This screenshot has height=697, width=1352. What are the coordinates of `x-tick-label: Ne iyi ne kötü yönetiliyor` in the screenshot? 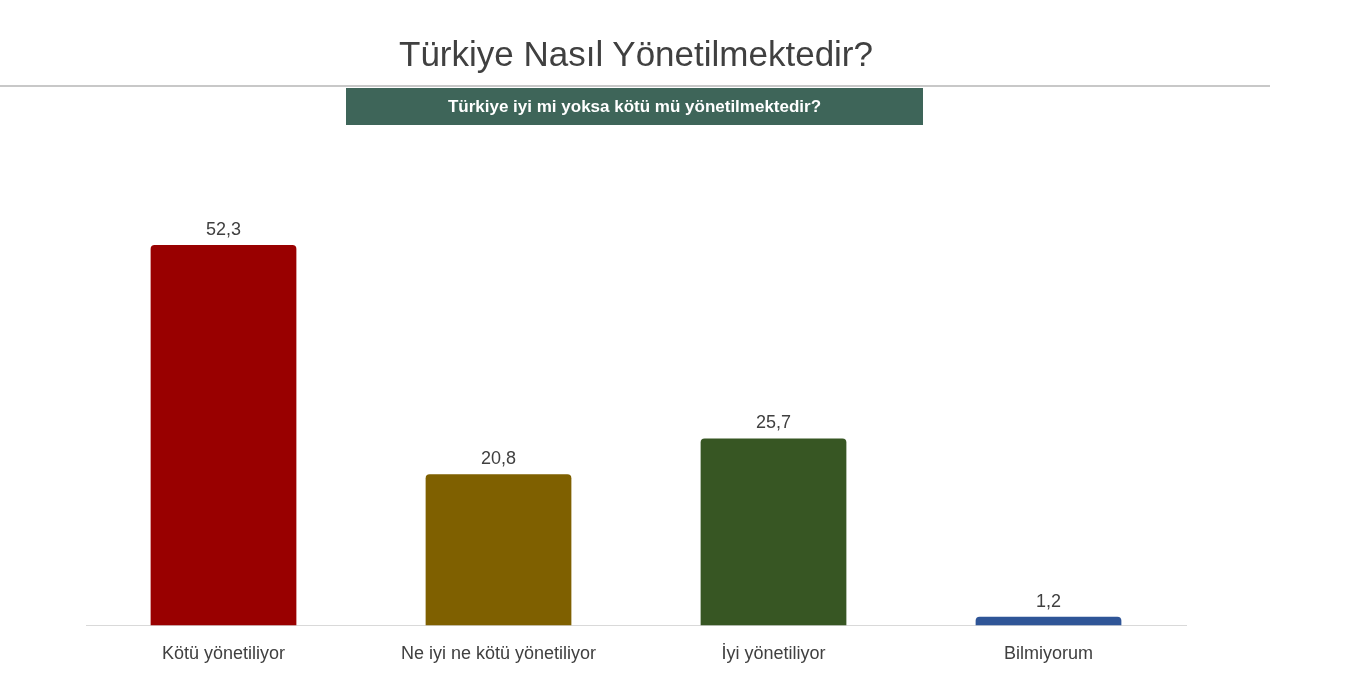 It's located at (498, 653).